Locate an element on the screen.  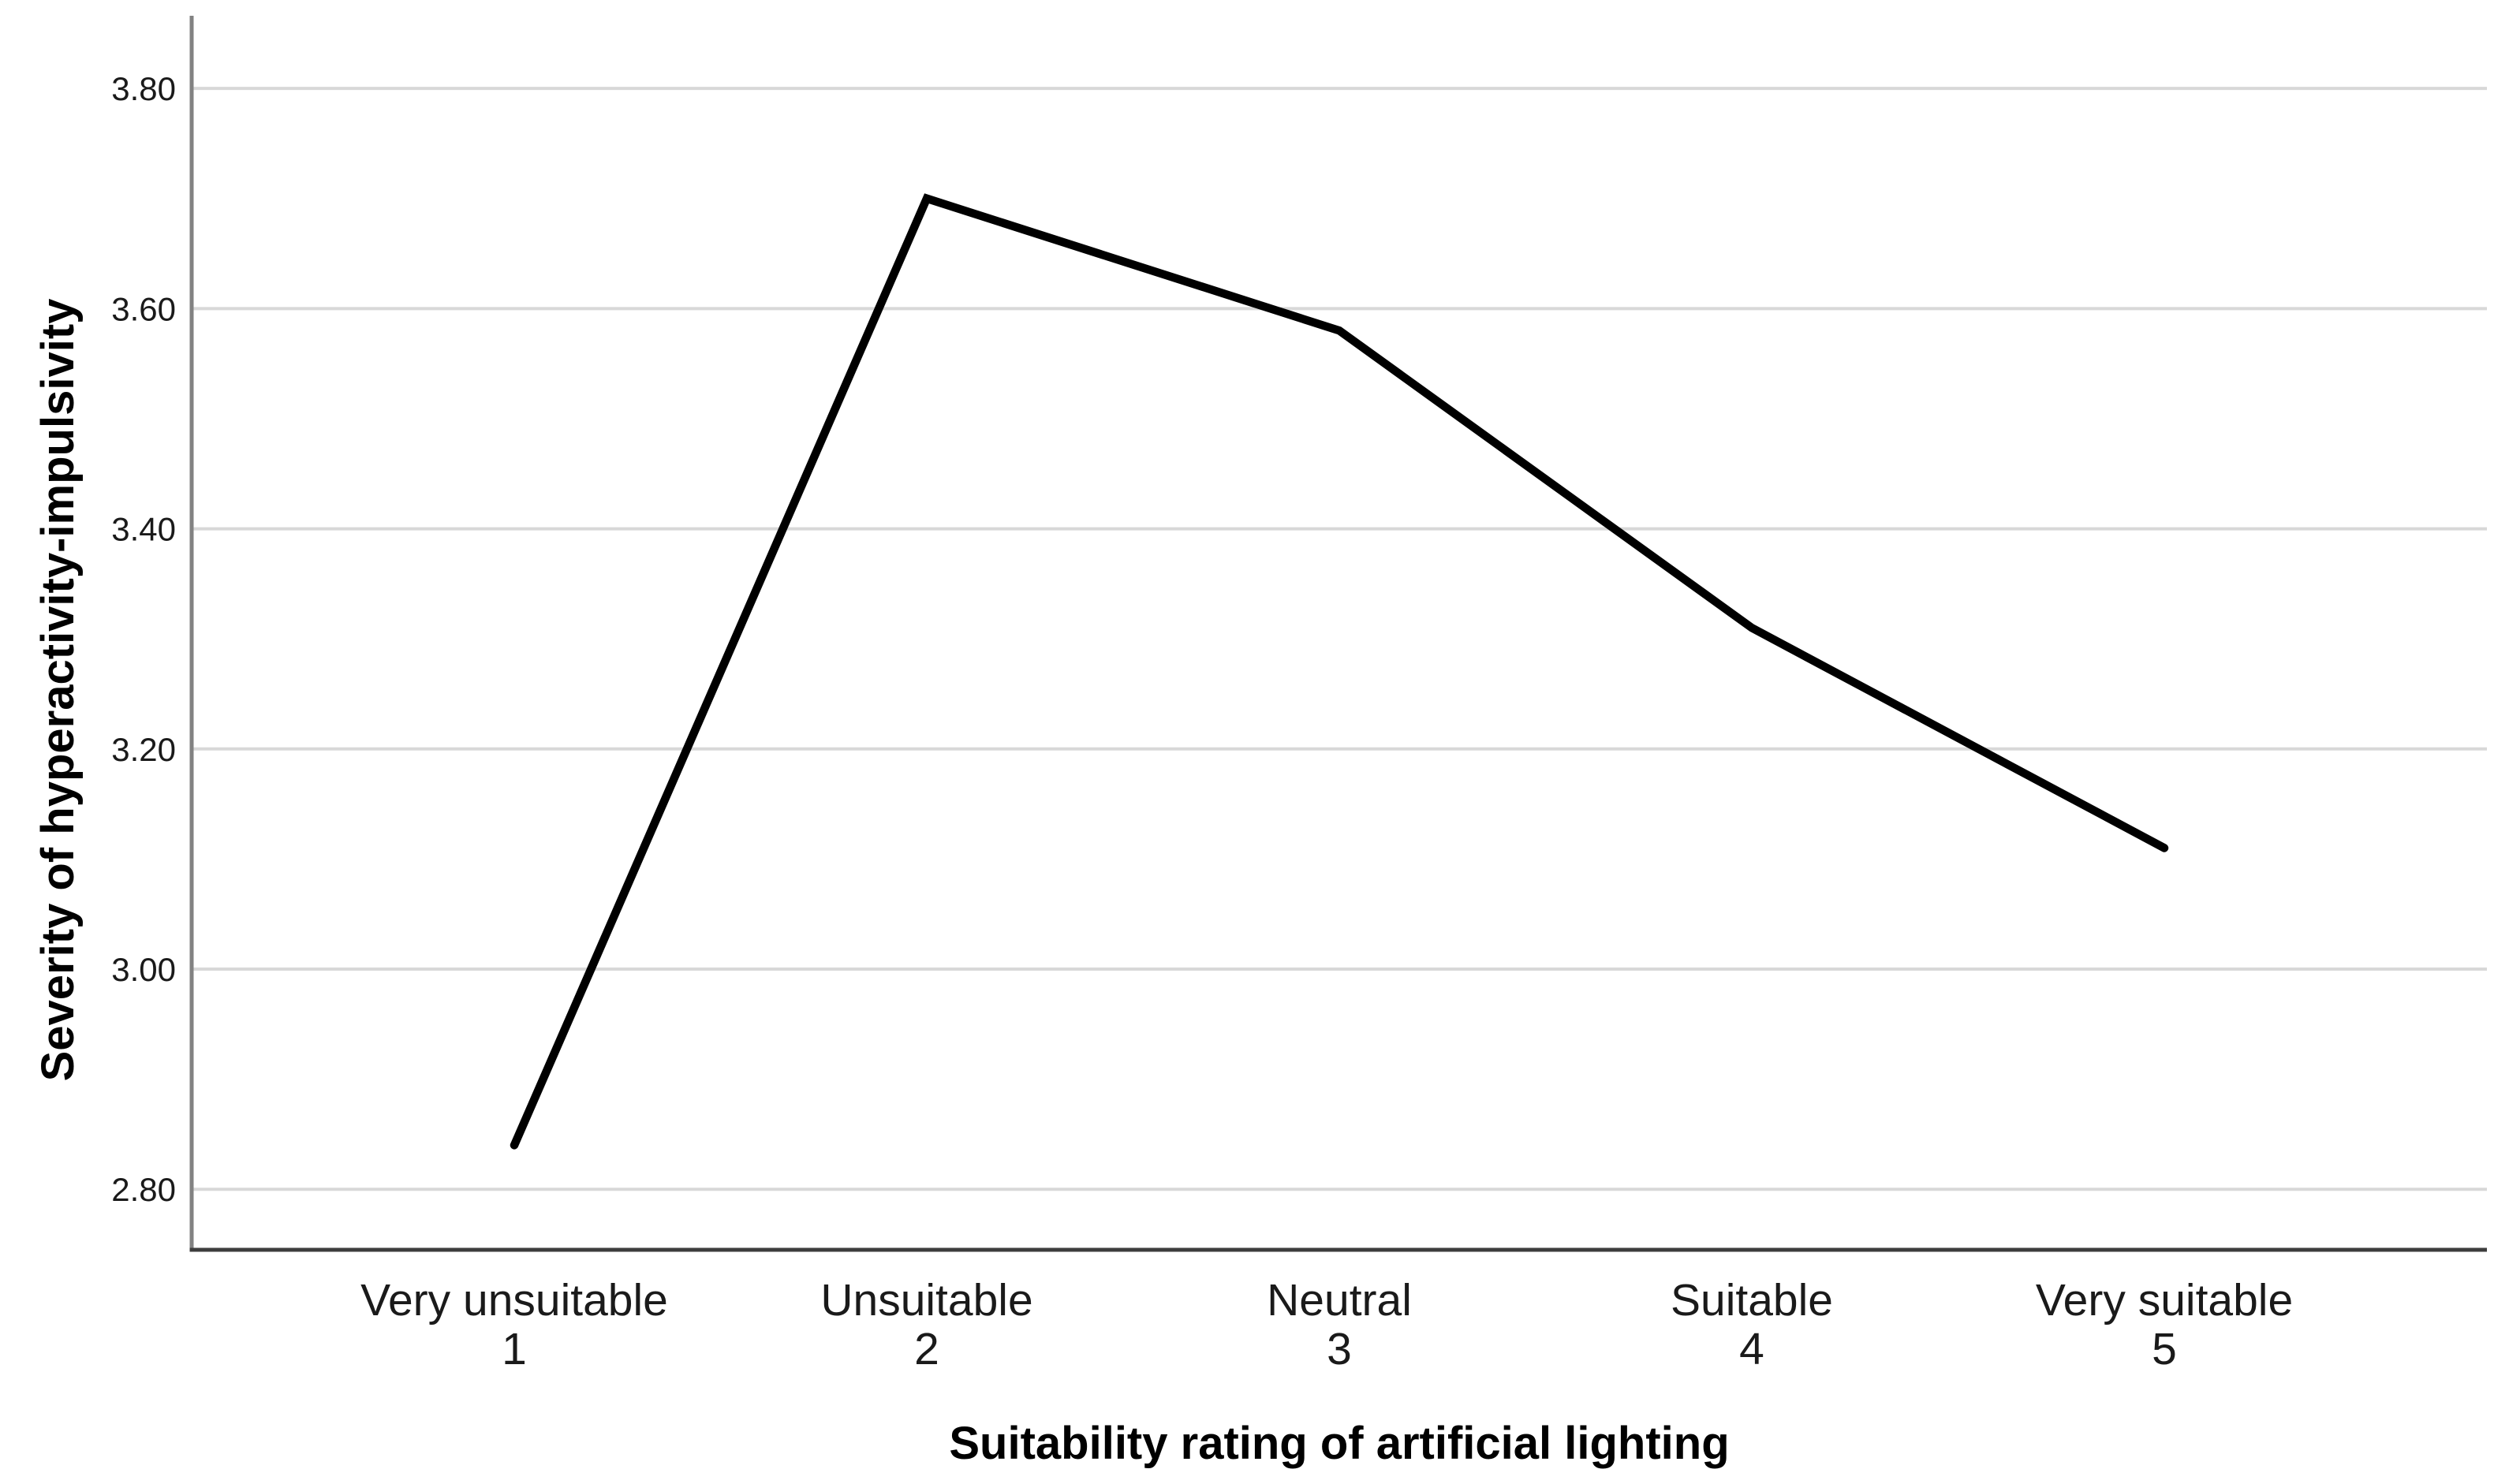
y-tick-labels: 2.80 3.00 3.20 3.40 3.60 3.80 is located at coordinates (143, 639).